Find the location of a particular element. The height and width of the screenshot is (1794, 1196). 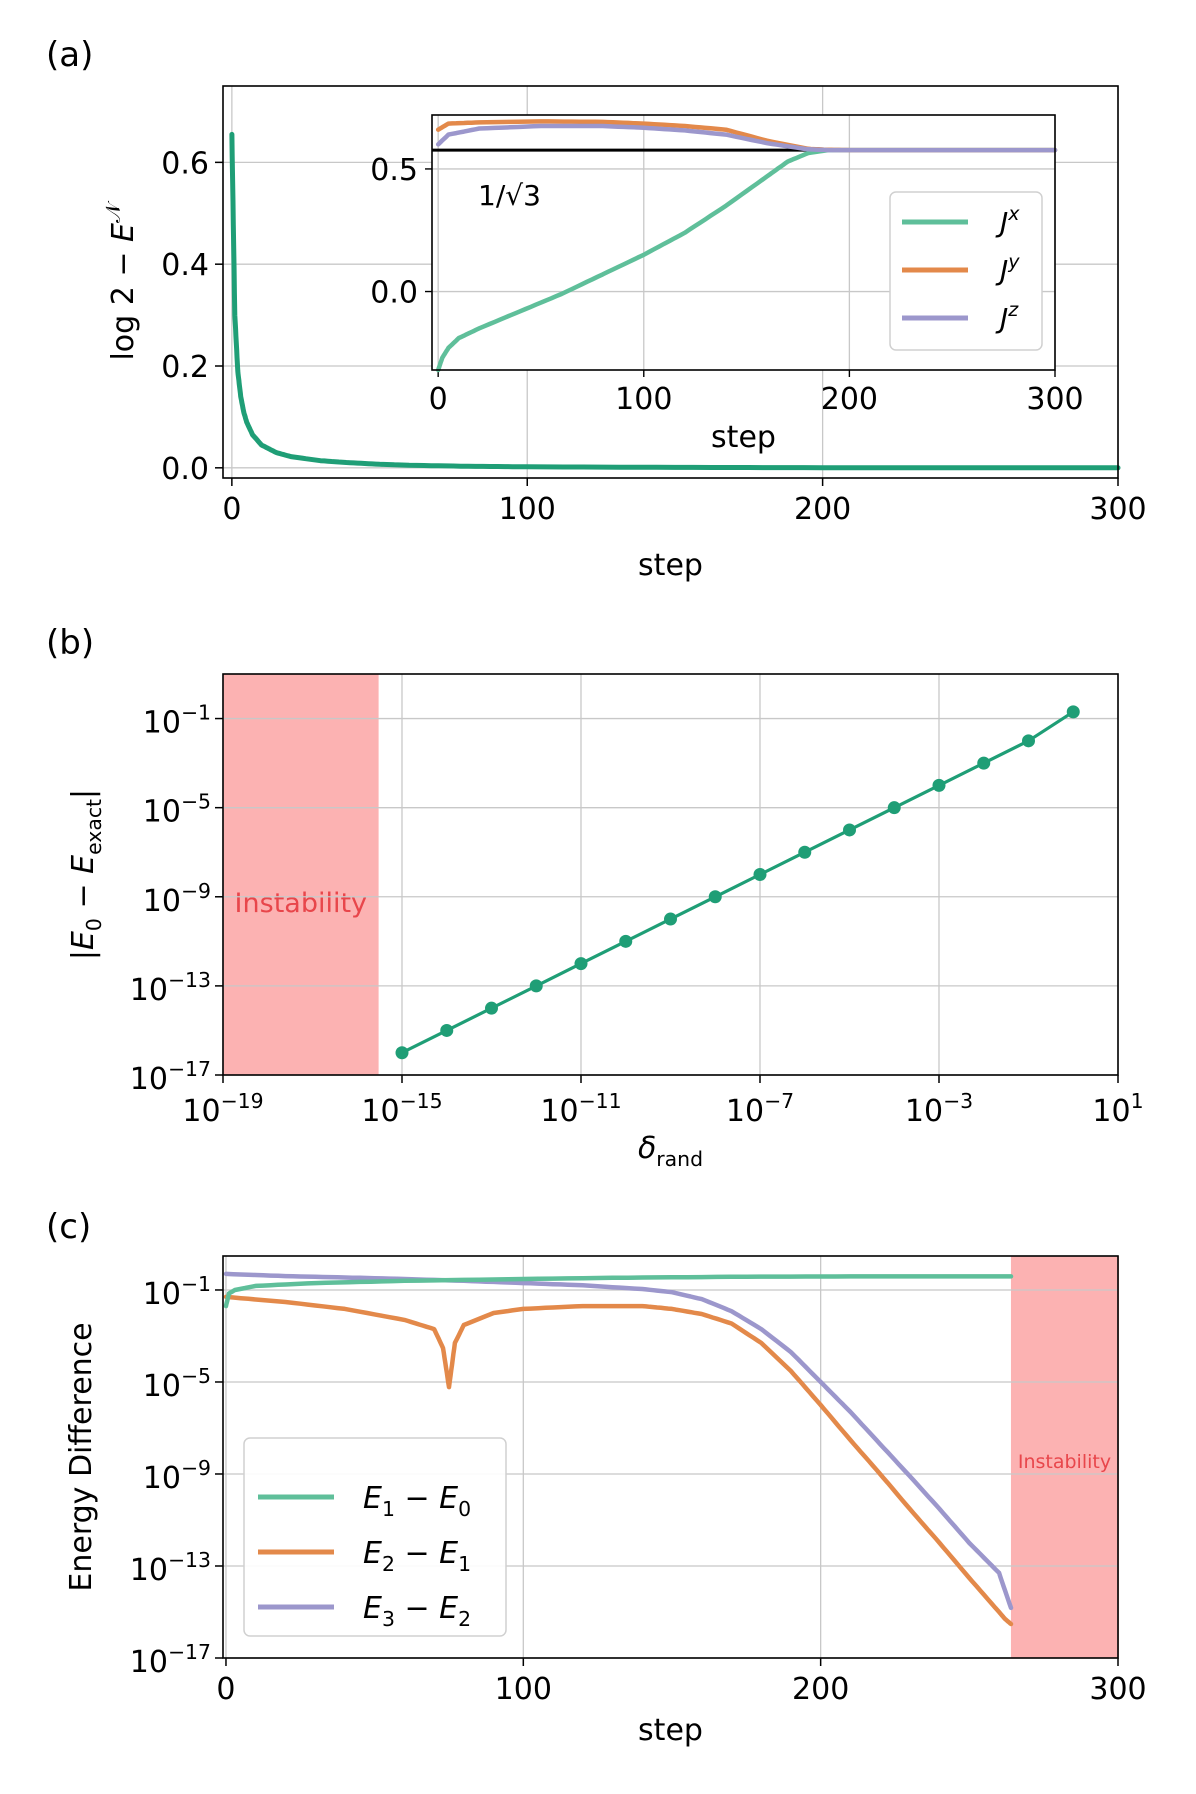

inset-y-tick-label: 0.5 is located at coordinates (394, 170).